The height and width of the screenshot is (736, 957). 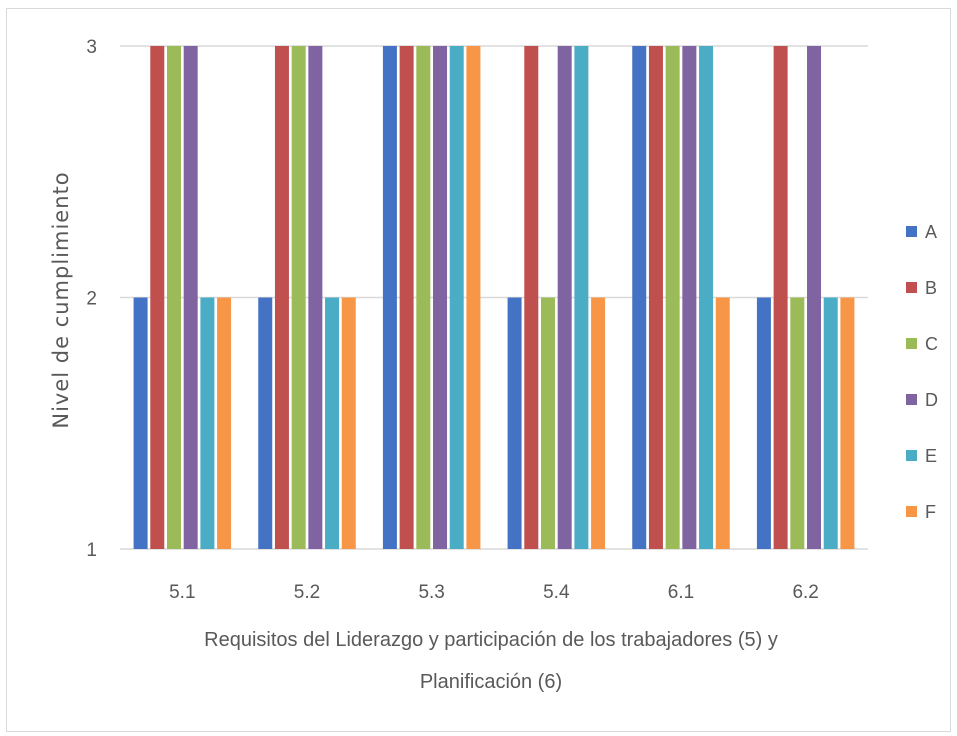 I want to click on bar-D-5.3, so click(x=440, y=297).